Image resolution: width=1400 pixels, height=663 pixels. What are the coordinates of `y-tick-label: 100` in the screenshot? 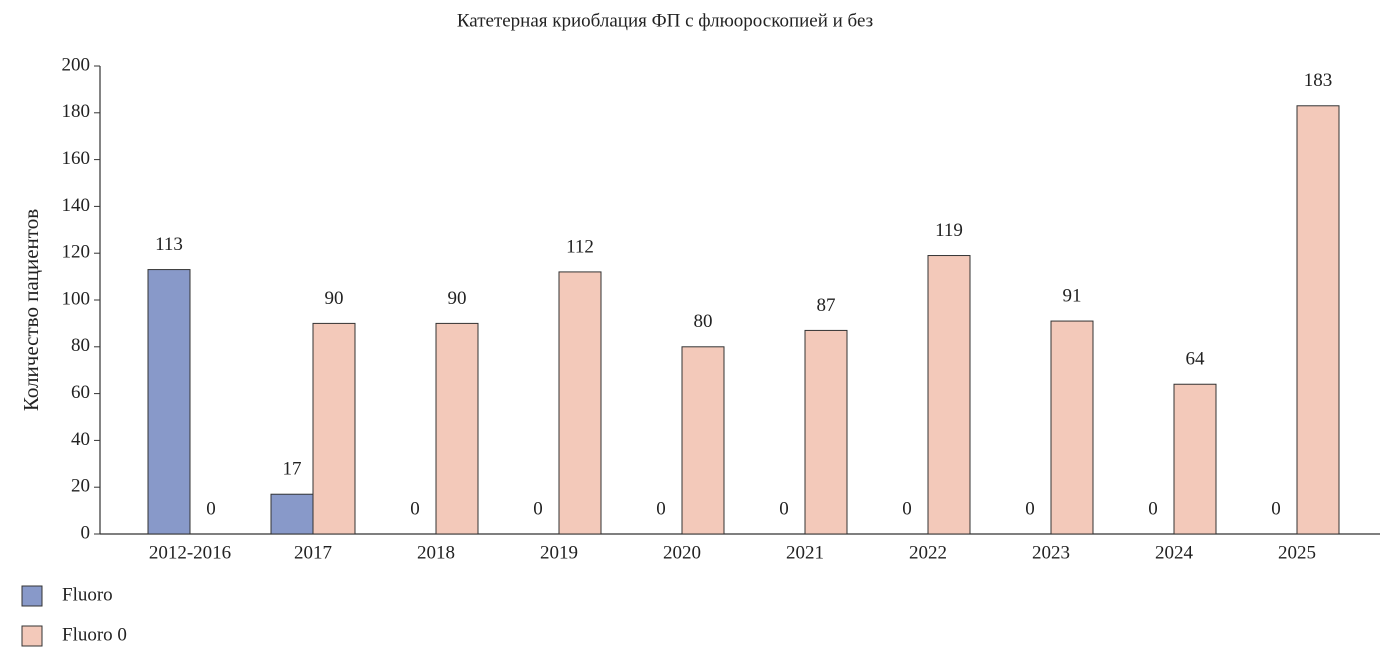 It's located at (76, 298).